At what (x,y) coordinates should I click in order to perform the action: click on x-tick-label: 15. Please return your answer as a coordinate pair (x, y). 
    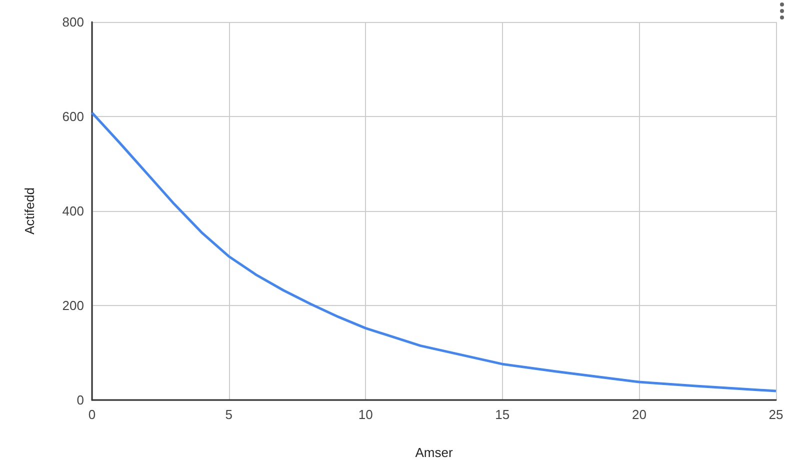
    Looking at the image, I should click on (502, 414).